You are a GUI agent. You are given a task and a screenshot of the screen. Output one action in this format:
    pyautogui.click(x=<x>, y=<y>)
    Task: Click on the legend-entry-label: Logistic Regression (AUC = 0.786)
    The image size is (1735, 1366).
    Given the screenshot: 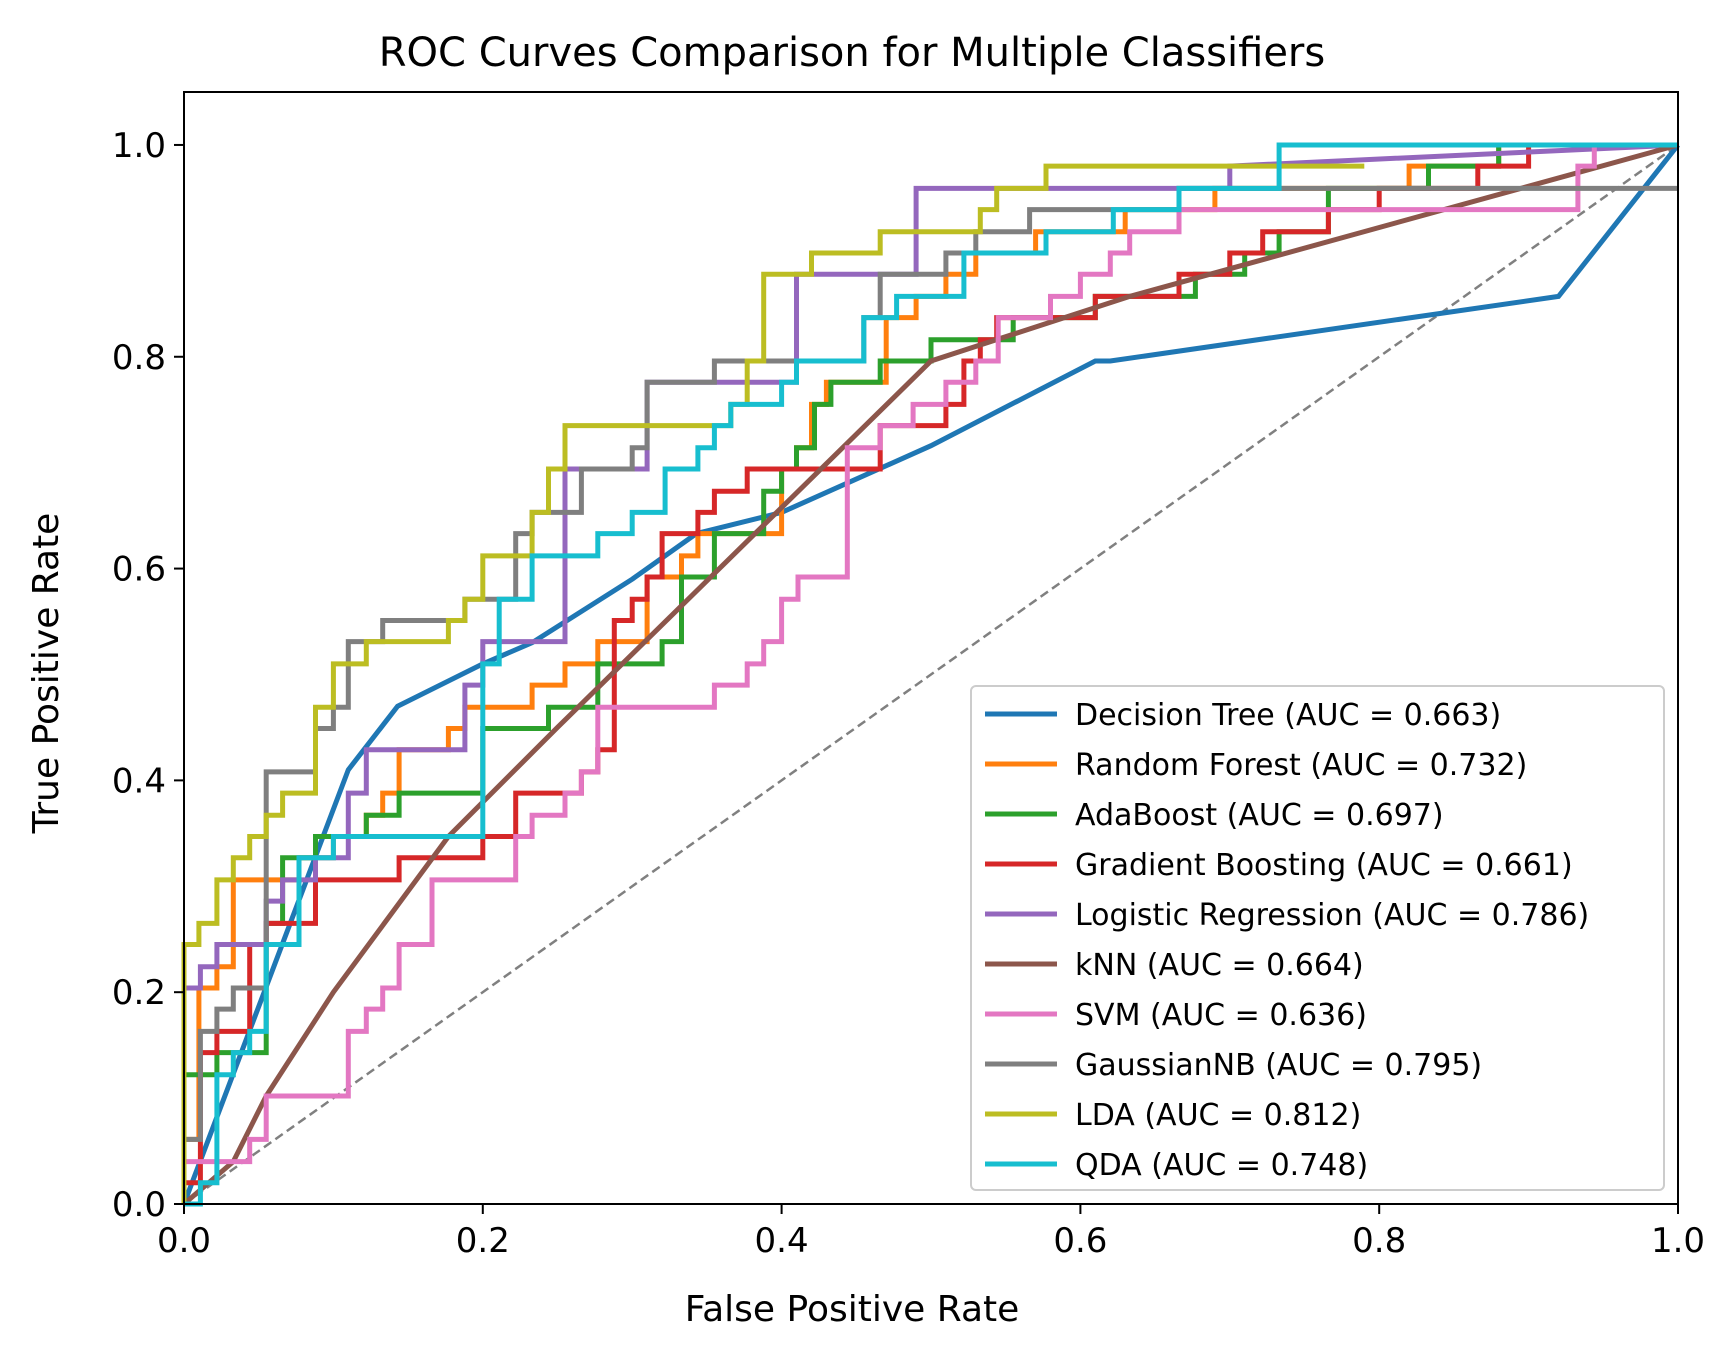 What is the action you would take?
    pyautogui.click(x=1332, y=915)
    